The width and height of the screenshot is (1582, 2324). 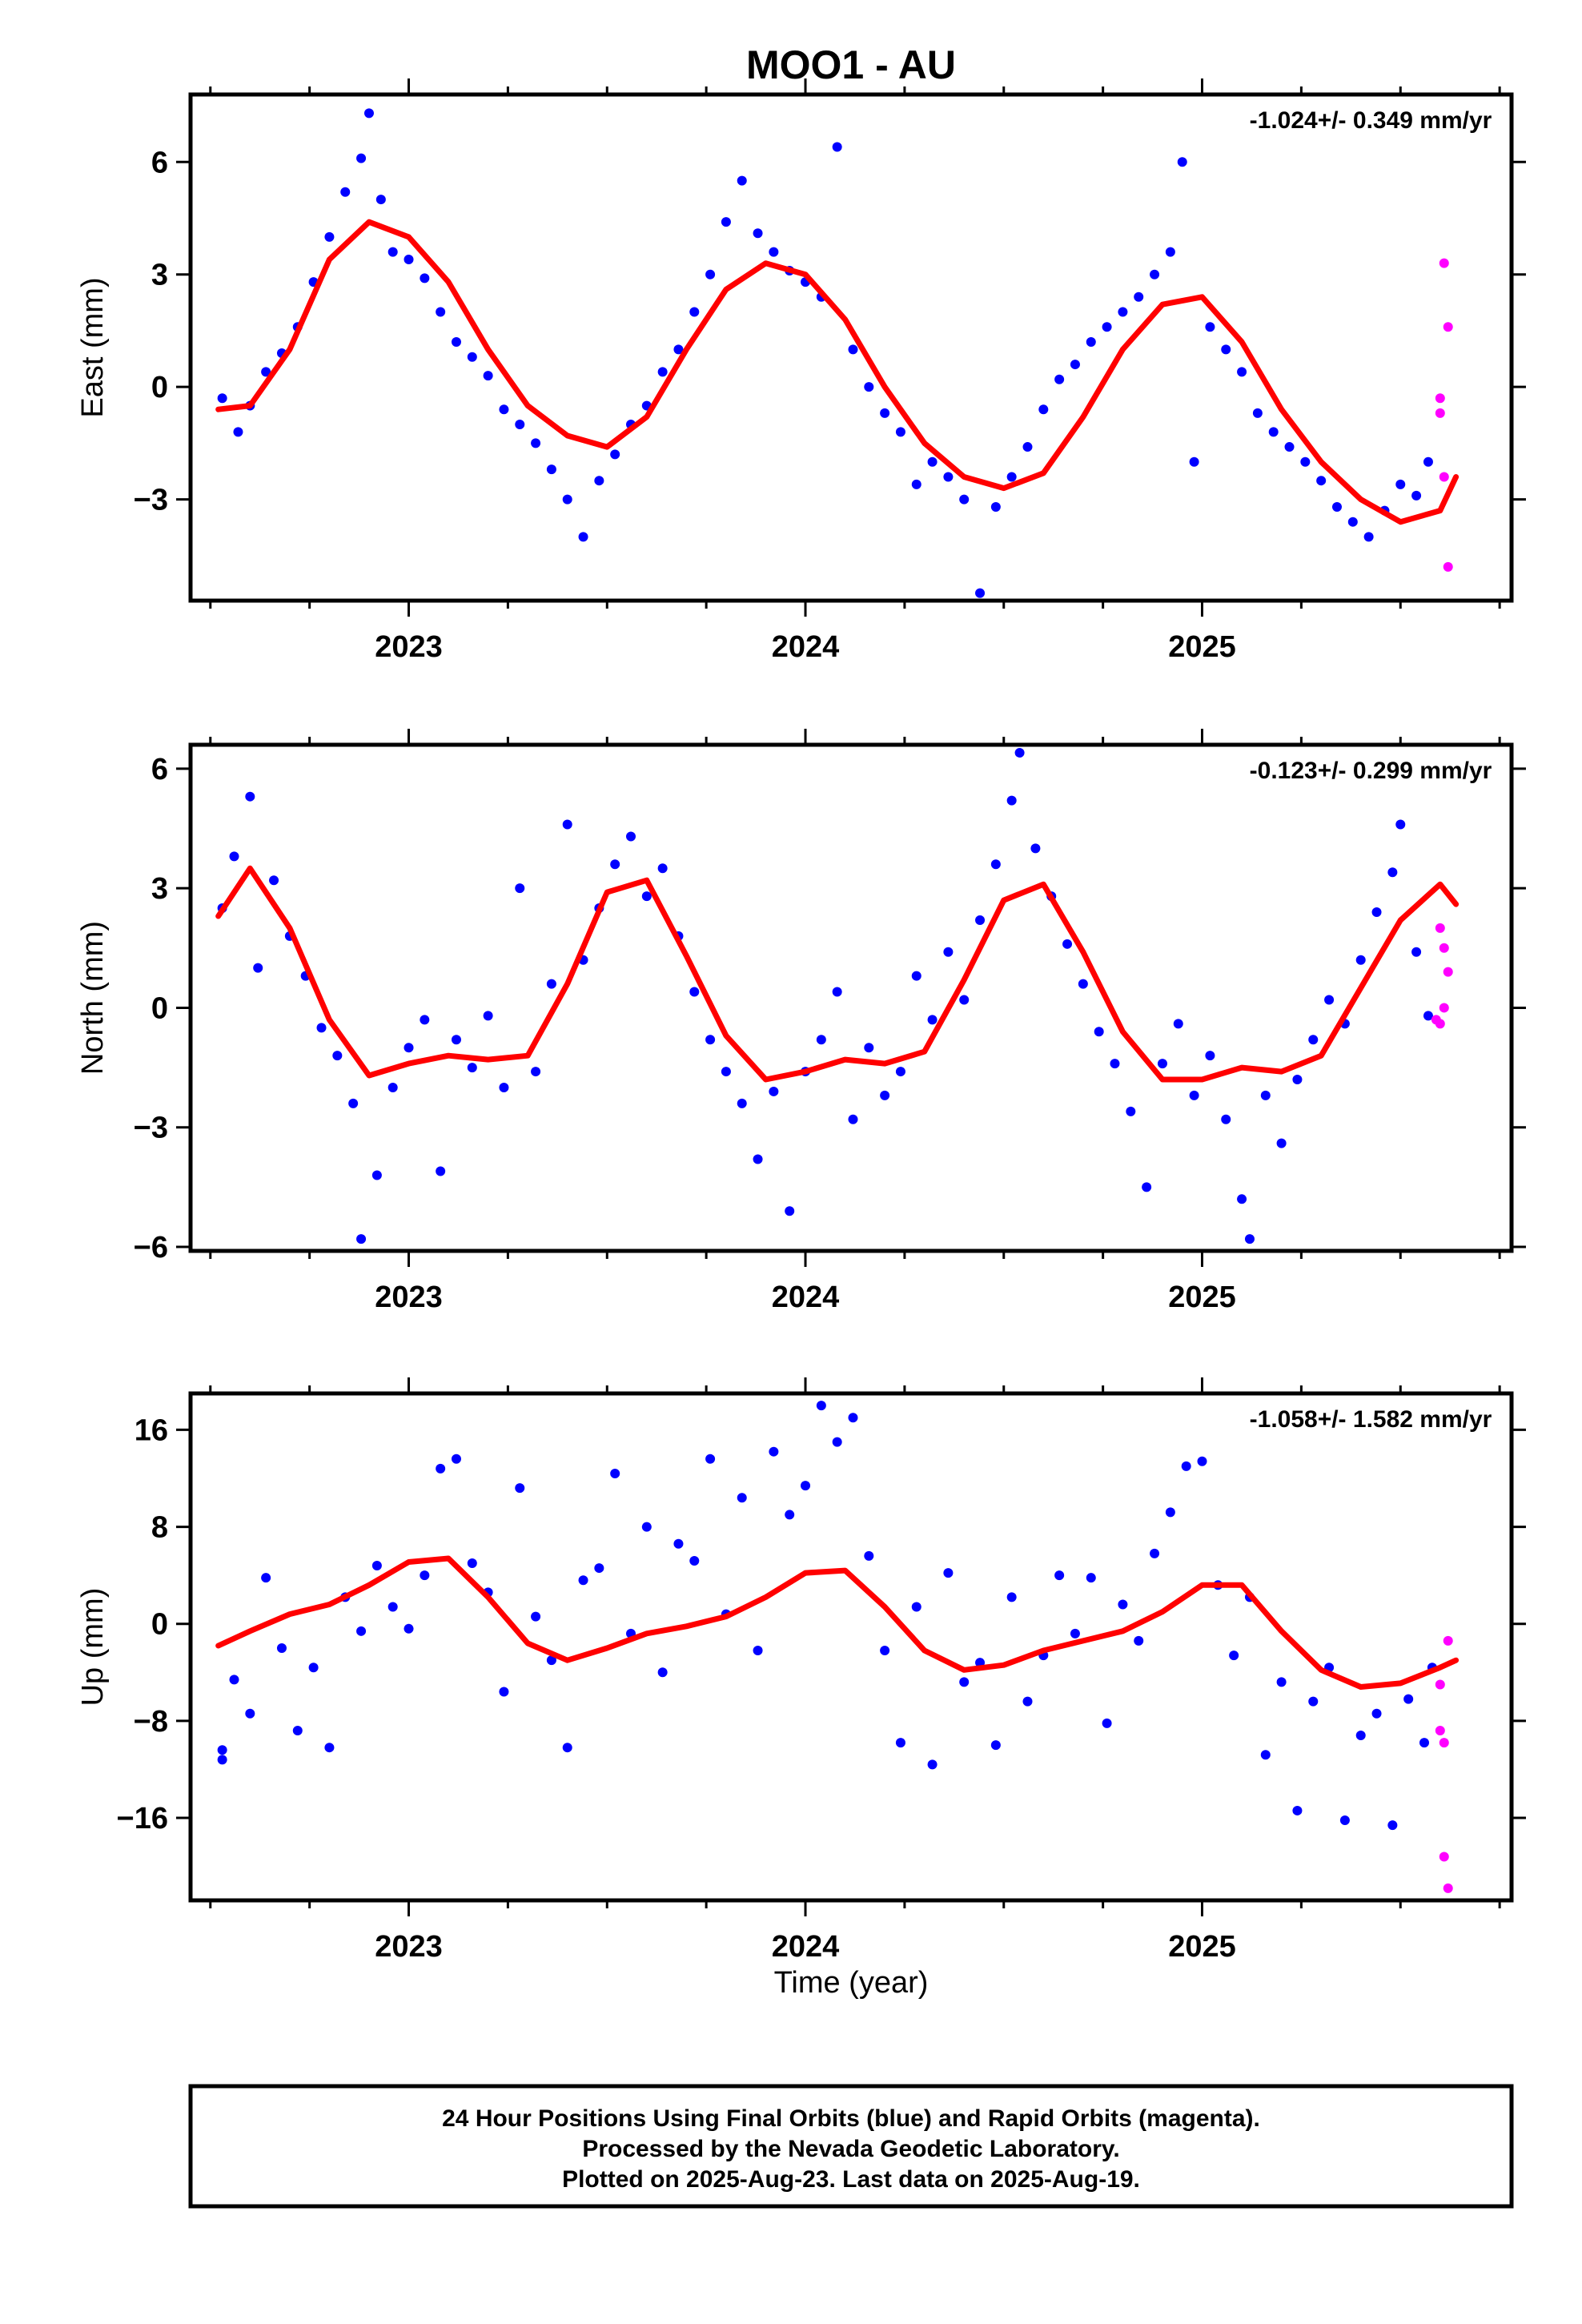 I want to click on up-y-tick-label: 16, so click(x=151, y=1430).